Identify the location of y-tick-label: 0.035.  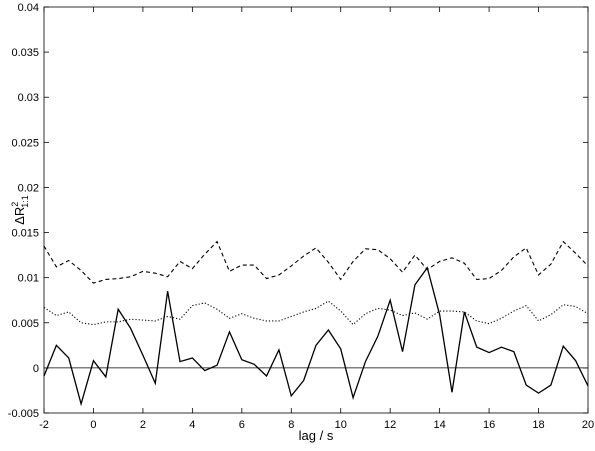
(25, 53).